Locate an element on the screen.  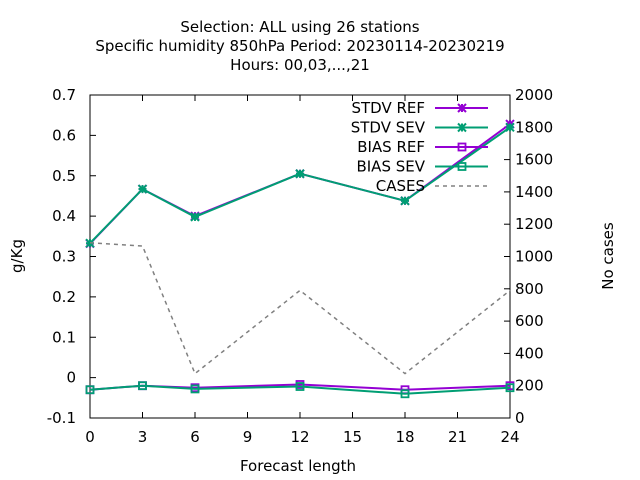
legend-label: CASES is located at coordinates (400, 186).